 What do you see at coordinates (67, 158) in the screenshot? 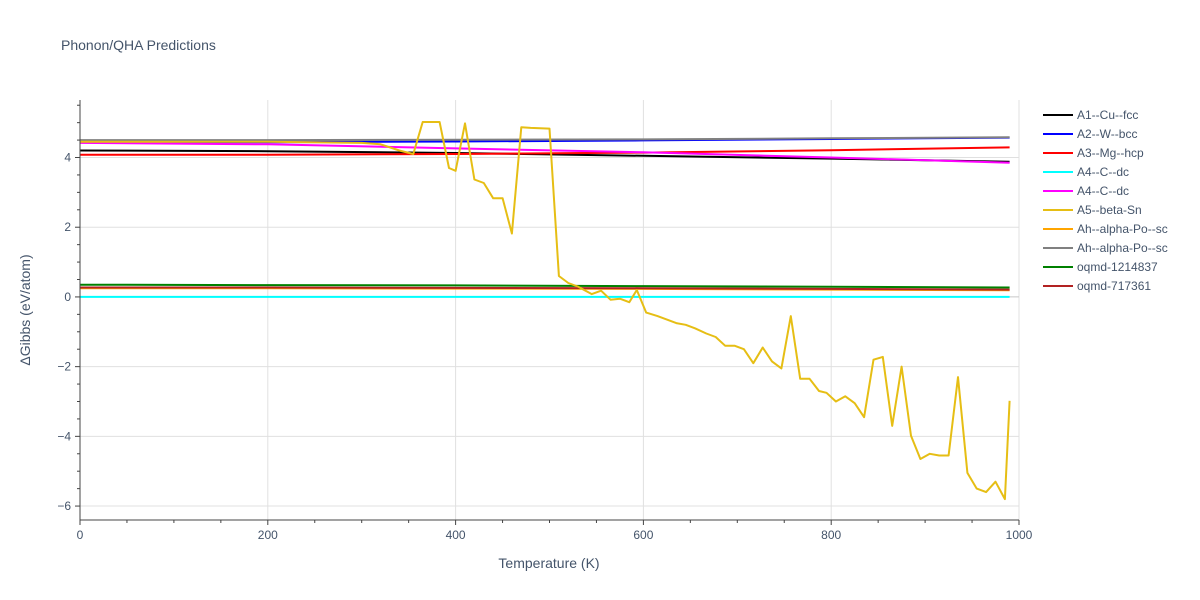
I see `y-tick-label: 4` at bounding box center [67, 158].